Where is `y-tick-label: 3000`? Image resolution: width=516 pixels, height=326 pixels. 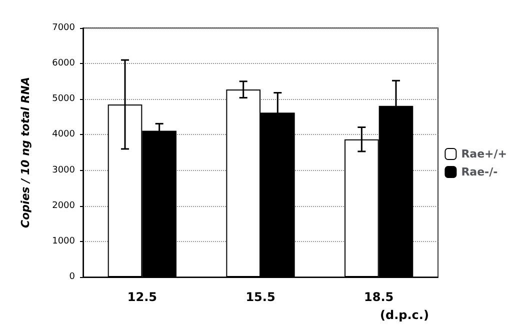 y-tick-label: 3000 is located at coordinates (64, 170).